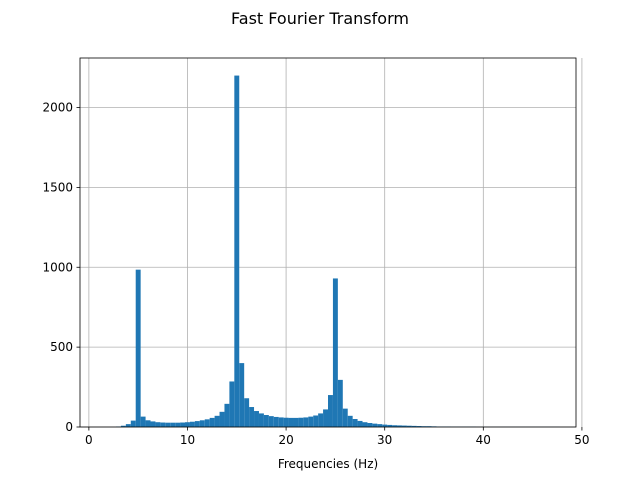  What do you see at coordinates (483, 440) in the screenshot?
I see `x-tick-label: 40` at bounding box center [483, 440].